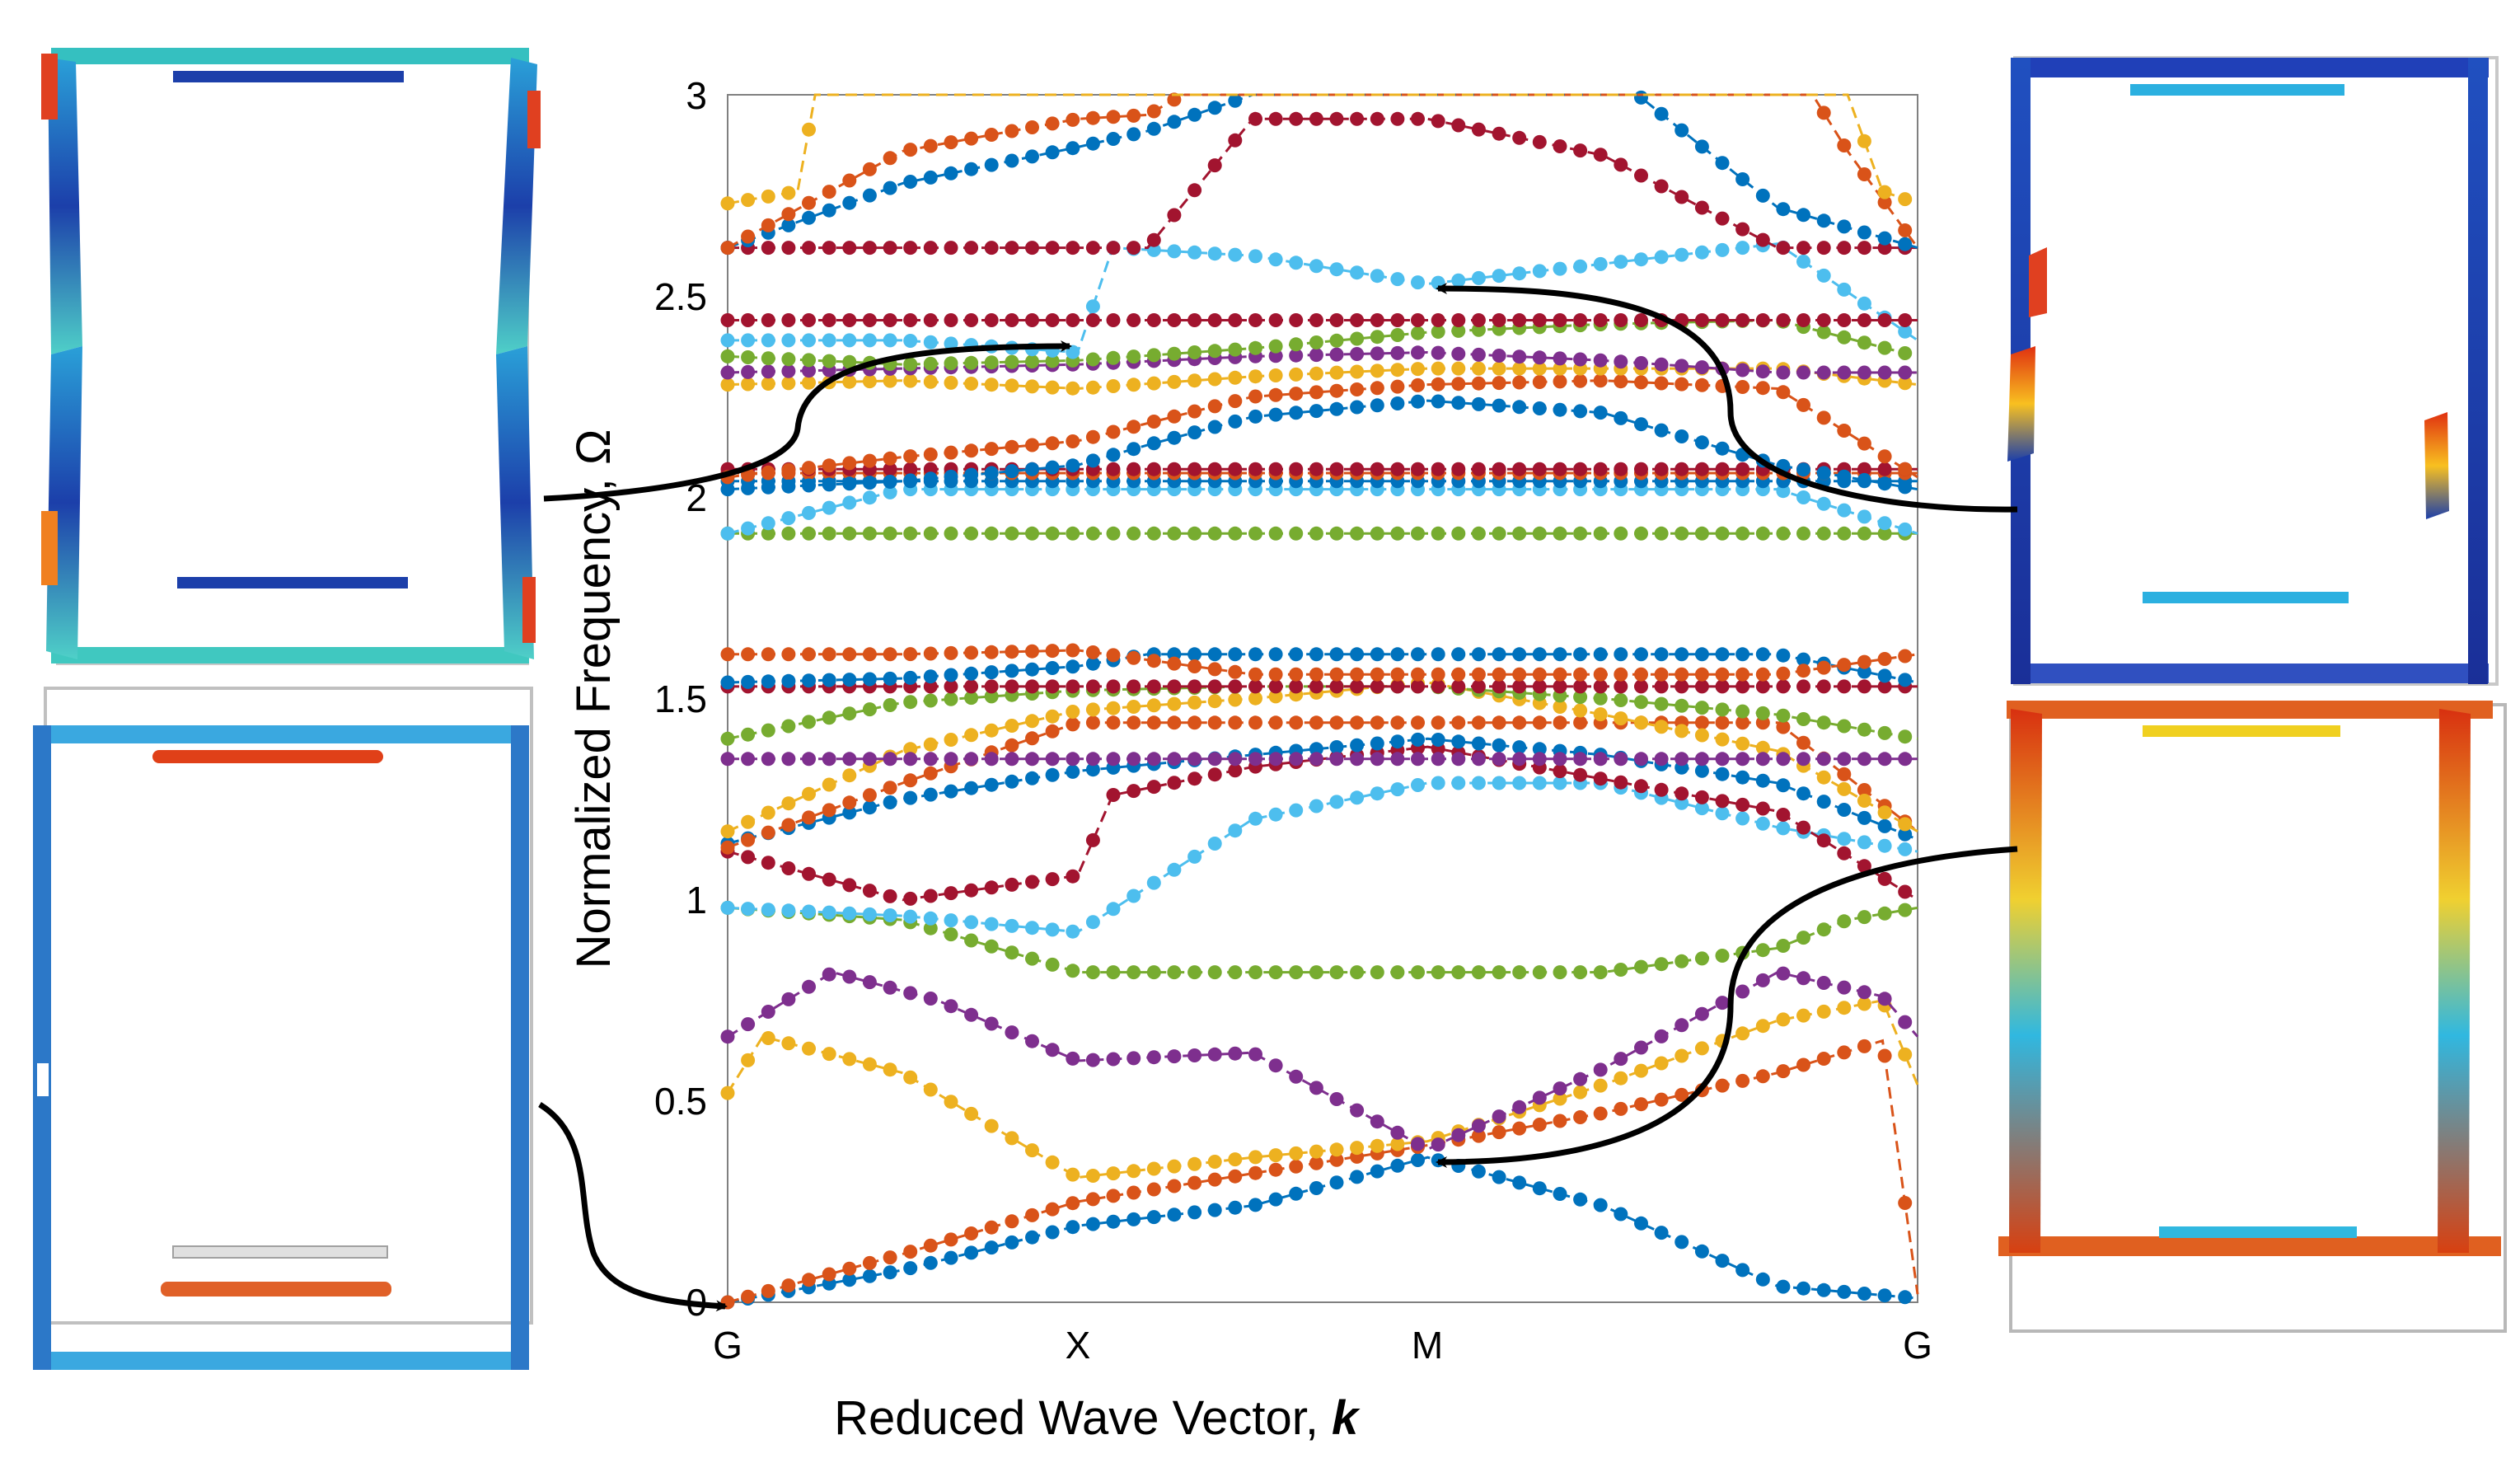 Image resolution: width=2520 pixels, height=1463 pixels. What do you see at coordinates (1727, 398) in the screenshot?
I see `arrow-top-right` at bounding box center [1727, 398].